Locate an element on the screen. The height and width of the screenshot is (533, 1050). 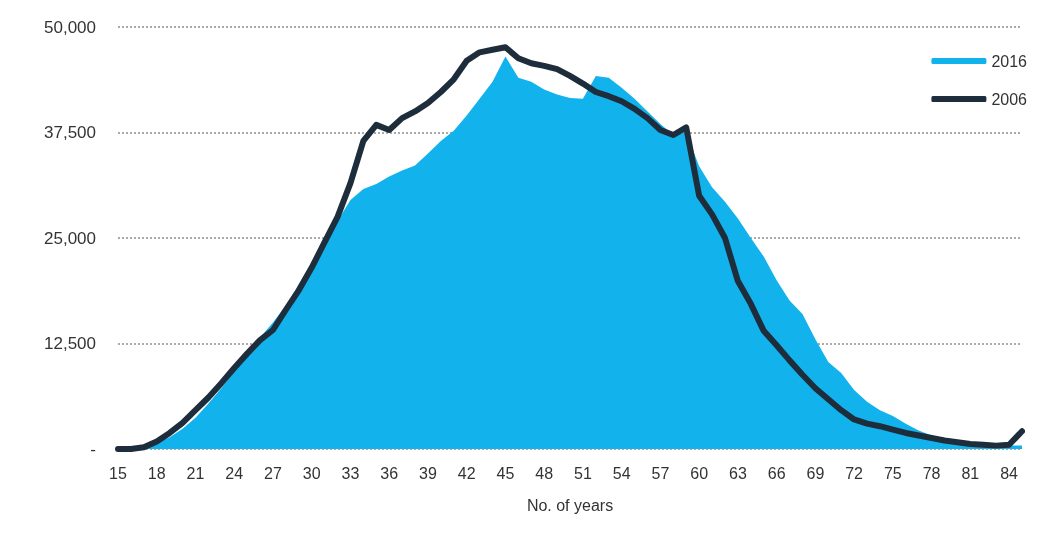
x-tick-label: 30 is located at coordinates (311, 473).